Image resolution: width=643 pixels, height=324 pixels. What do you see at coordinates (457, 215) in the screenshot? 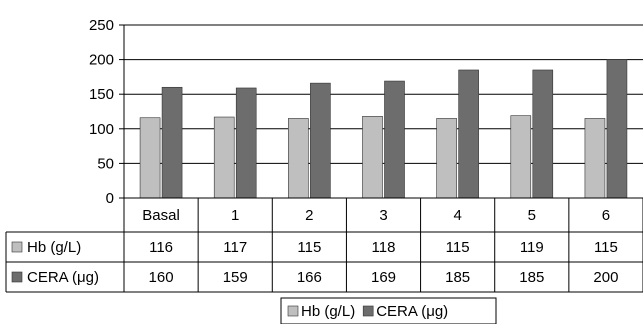
I see `x-category-label: 4` at bounding box center [457, 215].